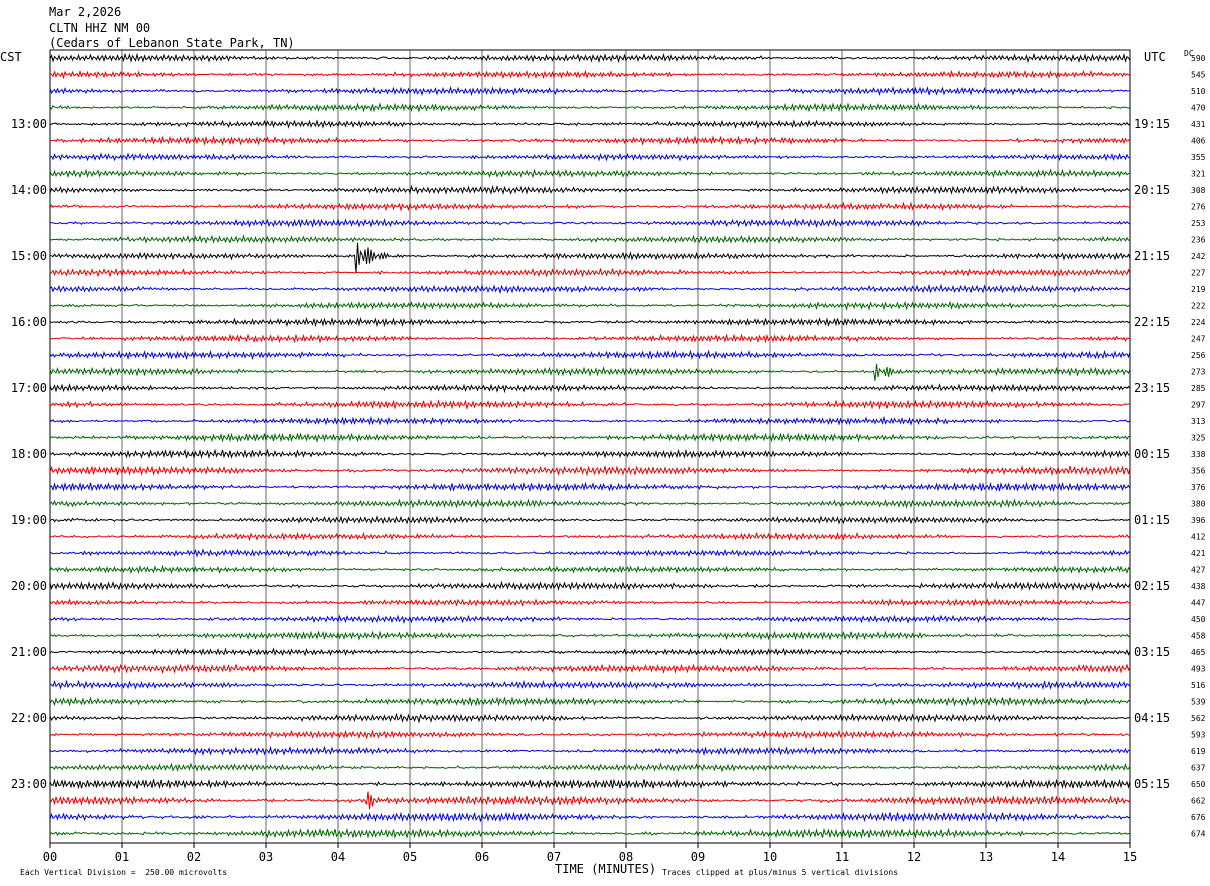  Describe the element at coordinates (1198, 421) in the screenshot. I see `dc-offset-label: 313` at that location.